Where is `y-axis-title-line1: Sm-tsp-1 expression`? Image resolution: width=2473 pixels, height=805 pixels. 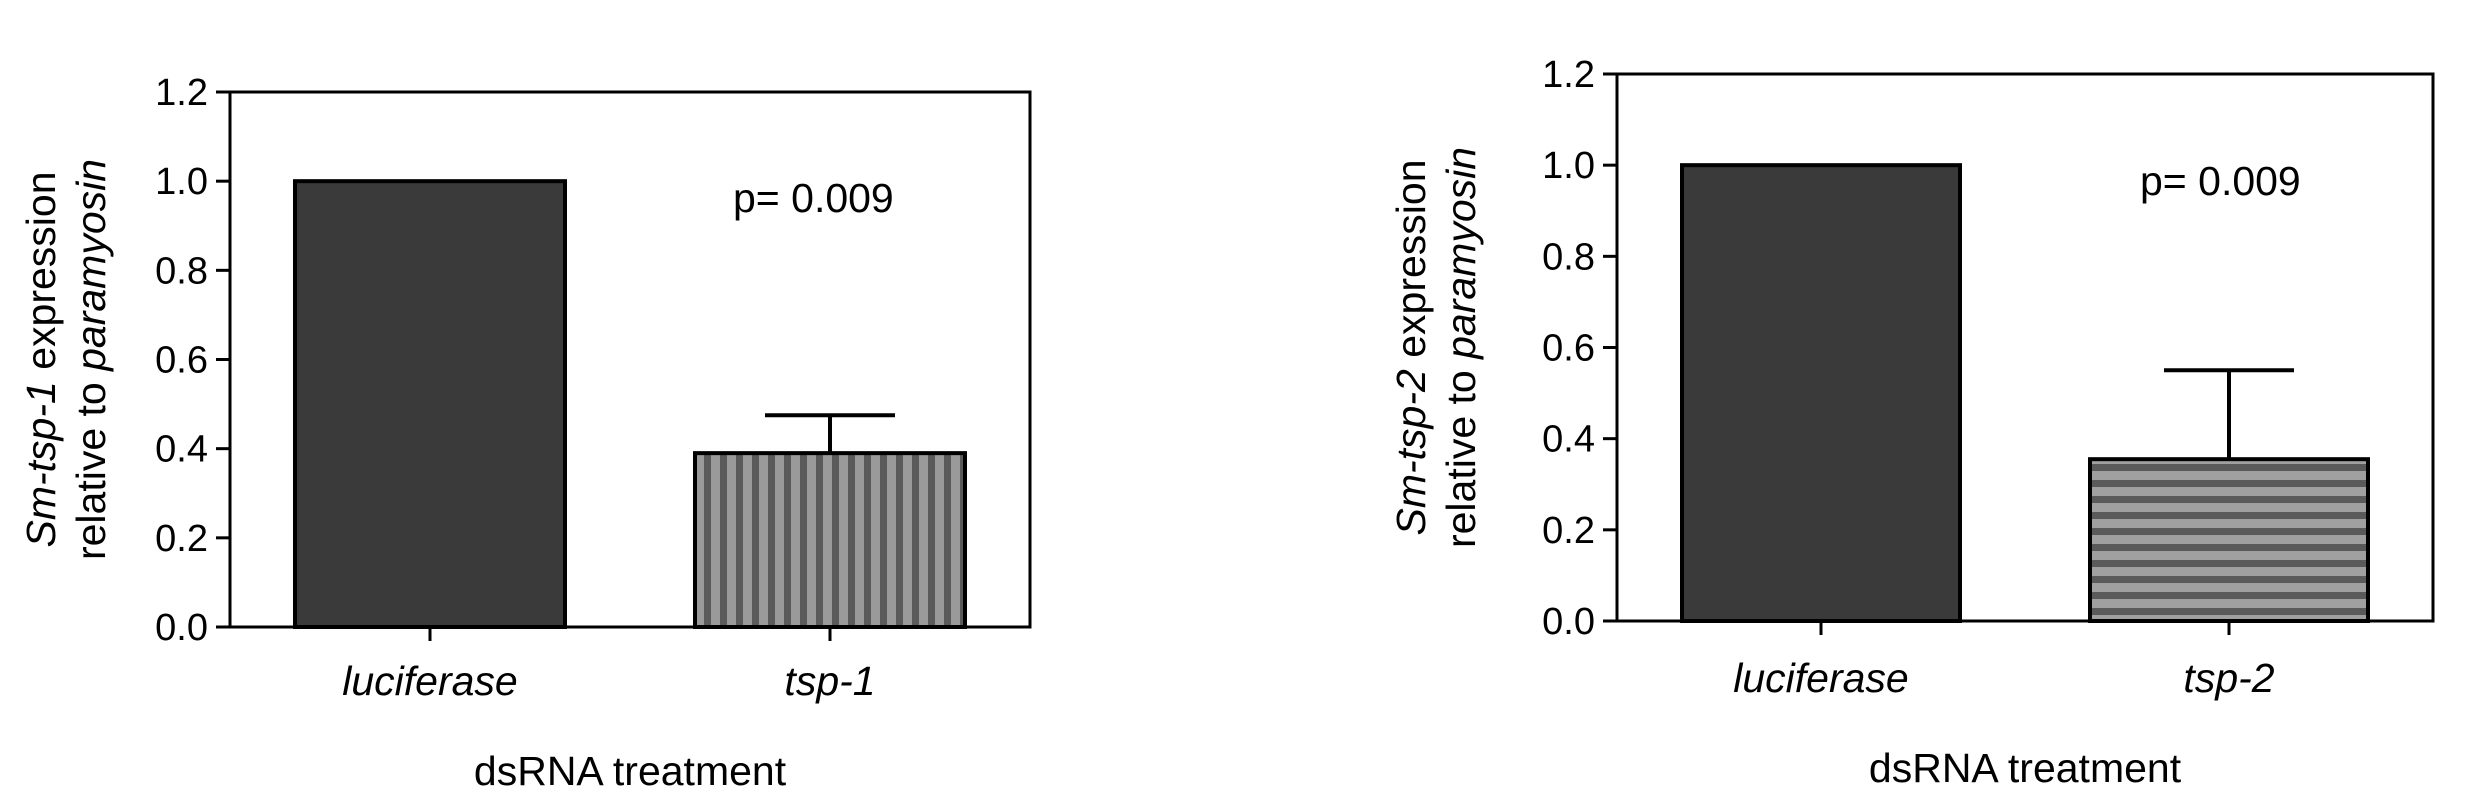 y-axis-title-line1: Sm-tsp-1 expression is located at coordinates (41, 360).